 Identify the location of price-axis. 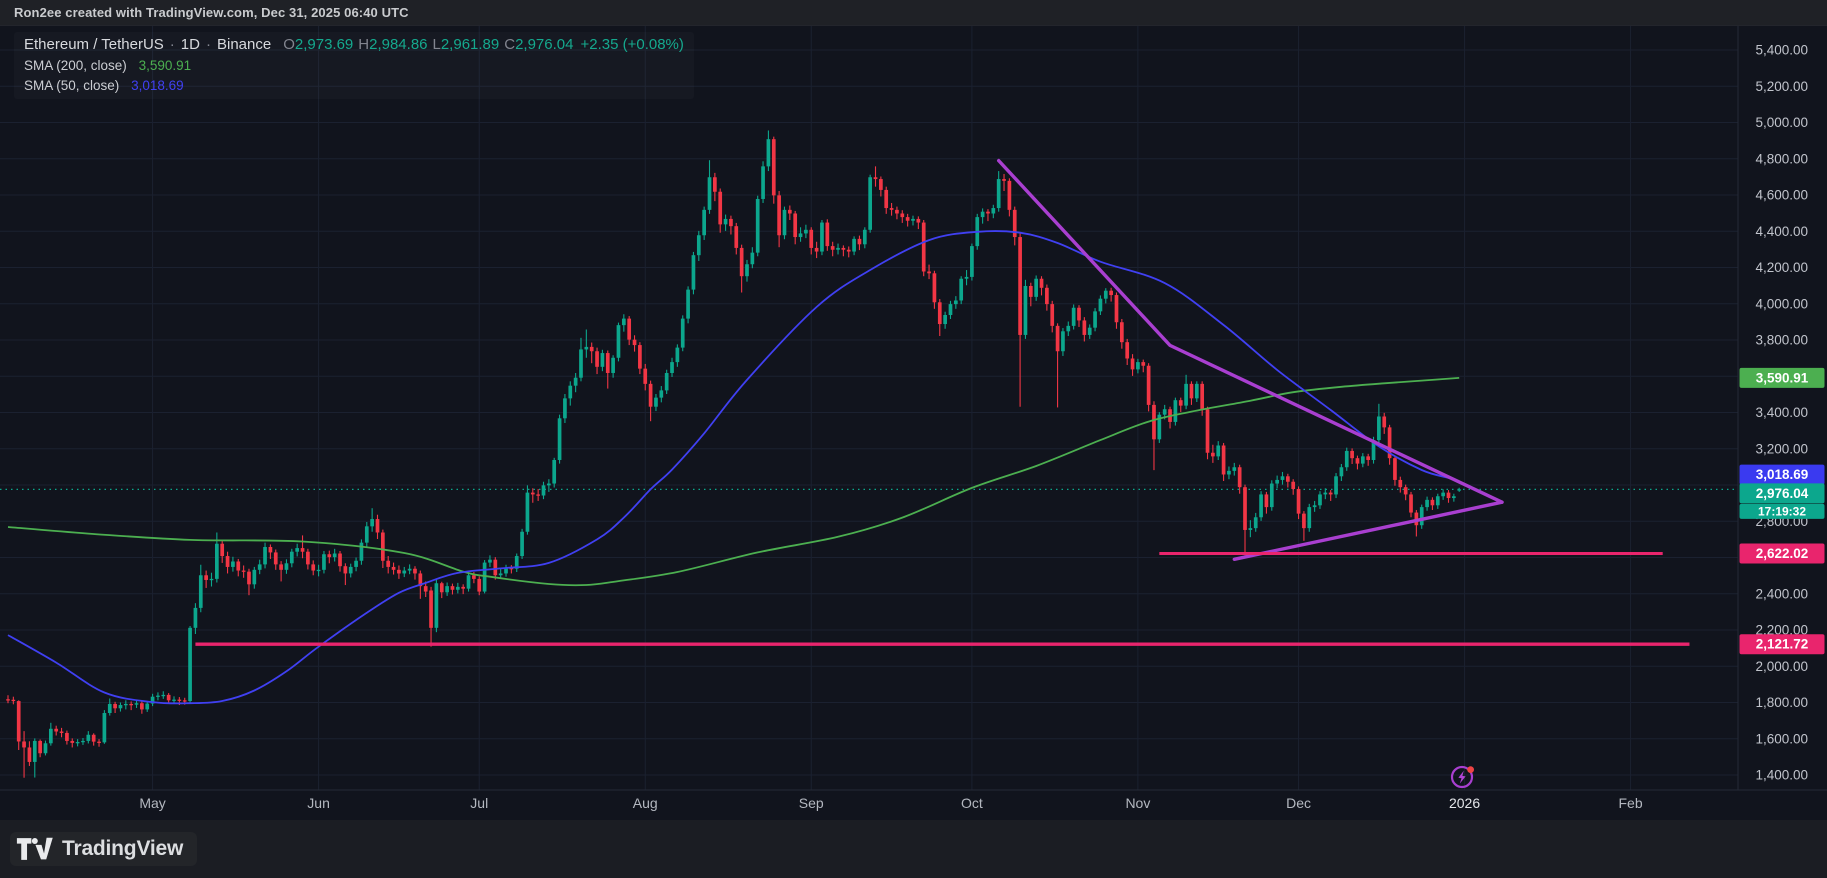
(1782, 407).